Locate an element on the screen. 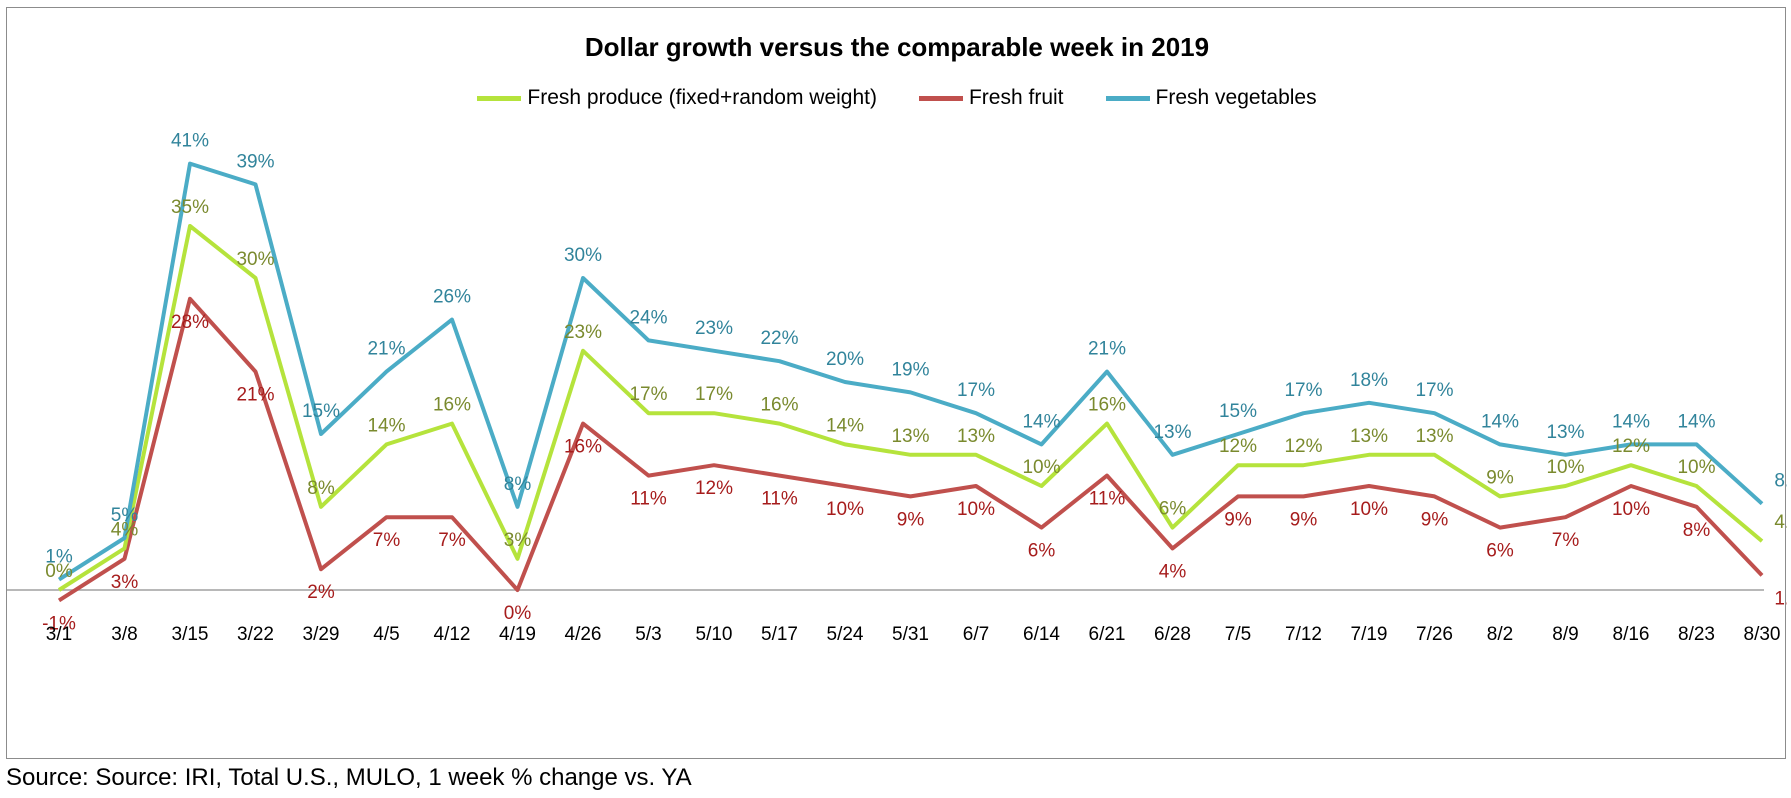 The image size is (1791, 798). data-label-fresh-vegetables: 5% is located at coordinates (125, 515).